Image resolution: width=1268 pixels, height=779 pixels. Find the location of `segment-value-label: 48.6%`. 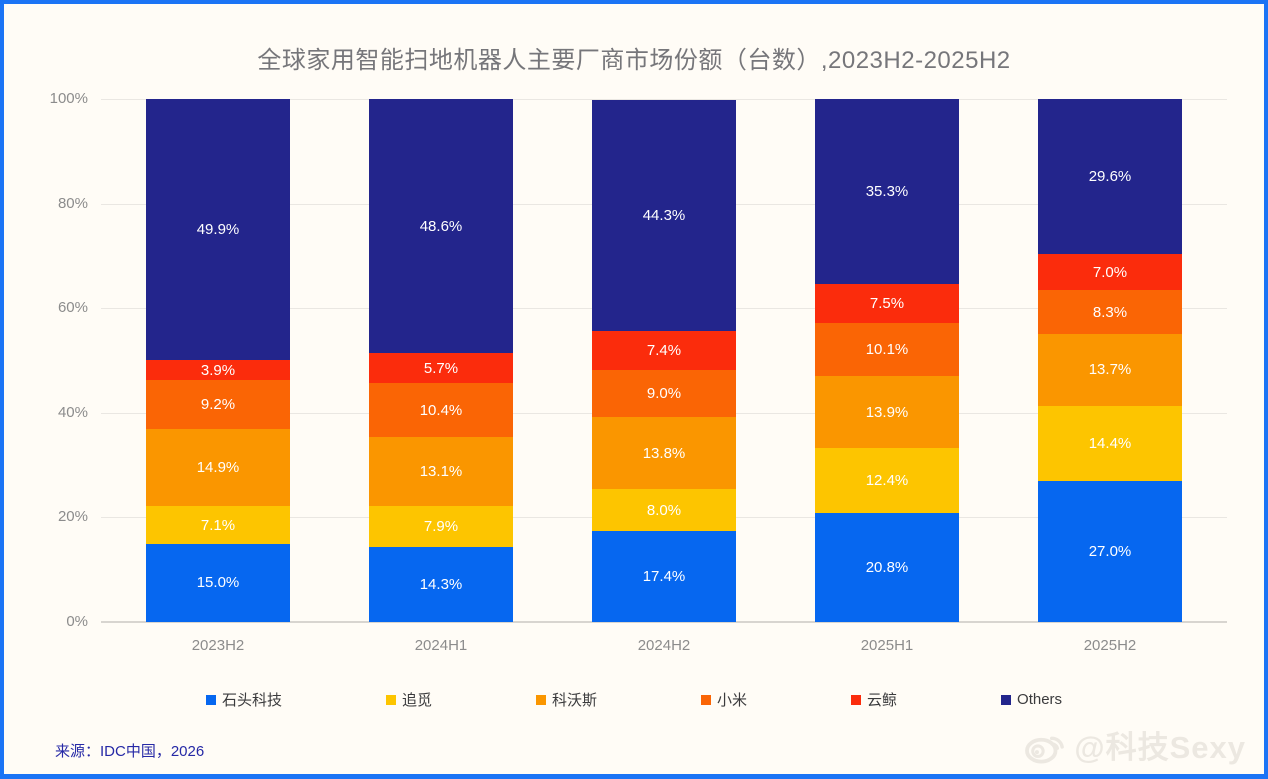

segment-value-label: 48.6% is located at coordinates (441, 226).